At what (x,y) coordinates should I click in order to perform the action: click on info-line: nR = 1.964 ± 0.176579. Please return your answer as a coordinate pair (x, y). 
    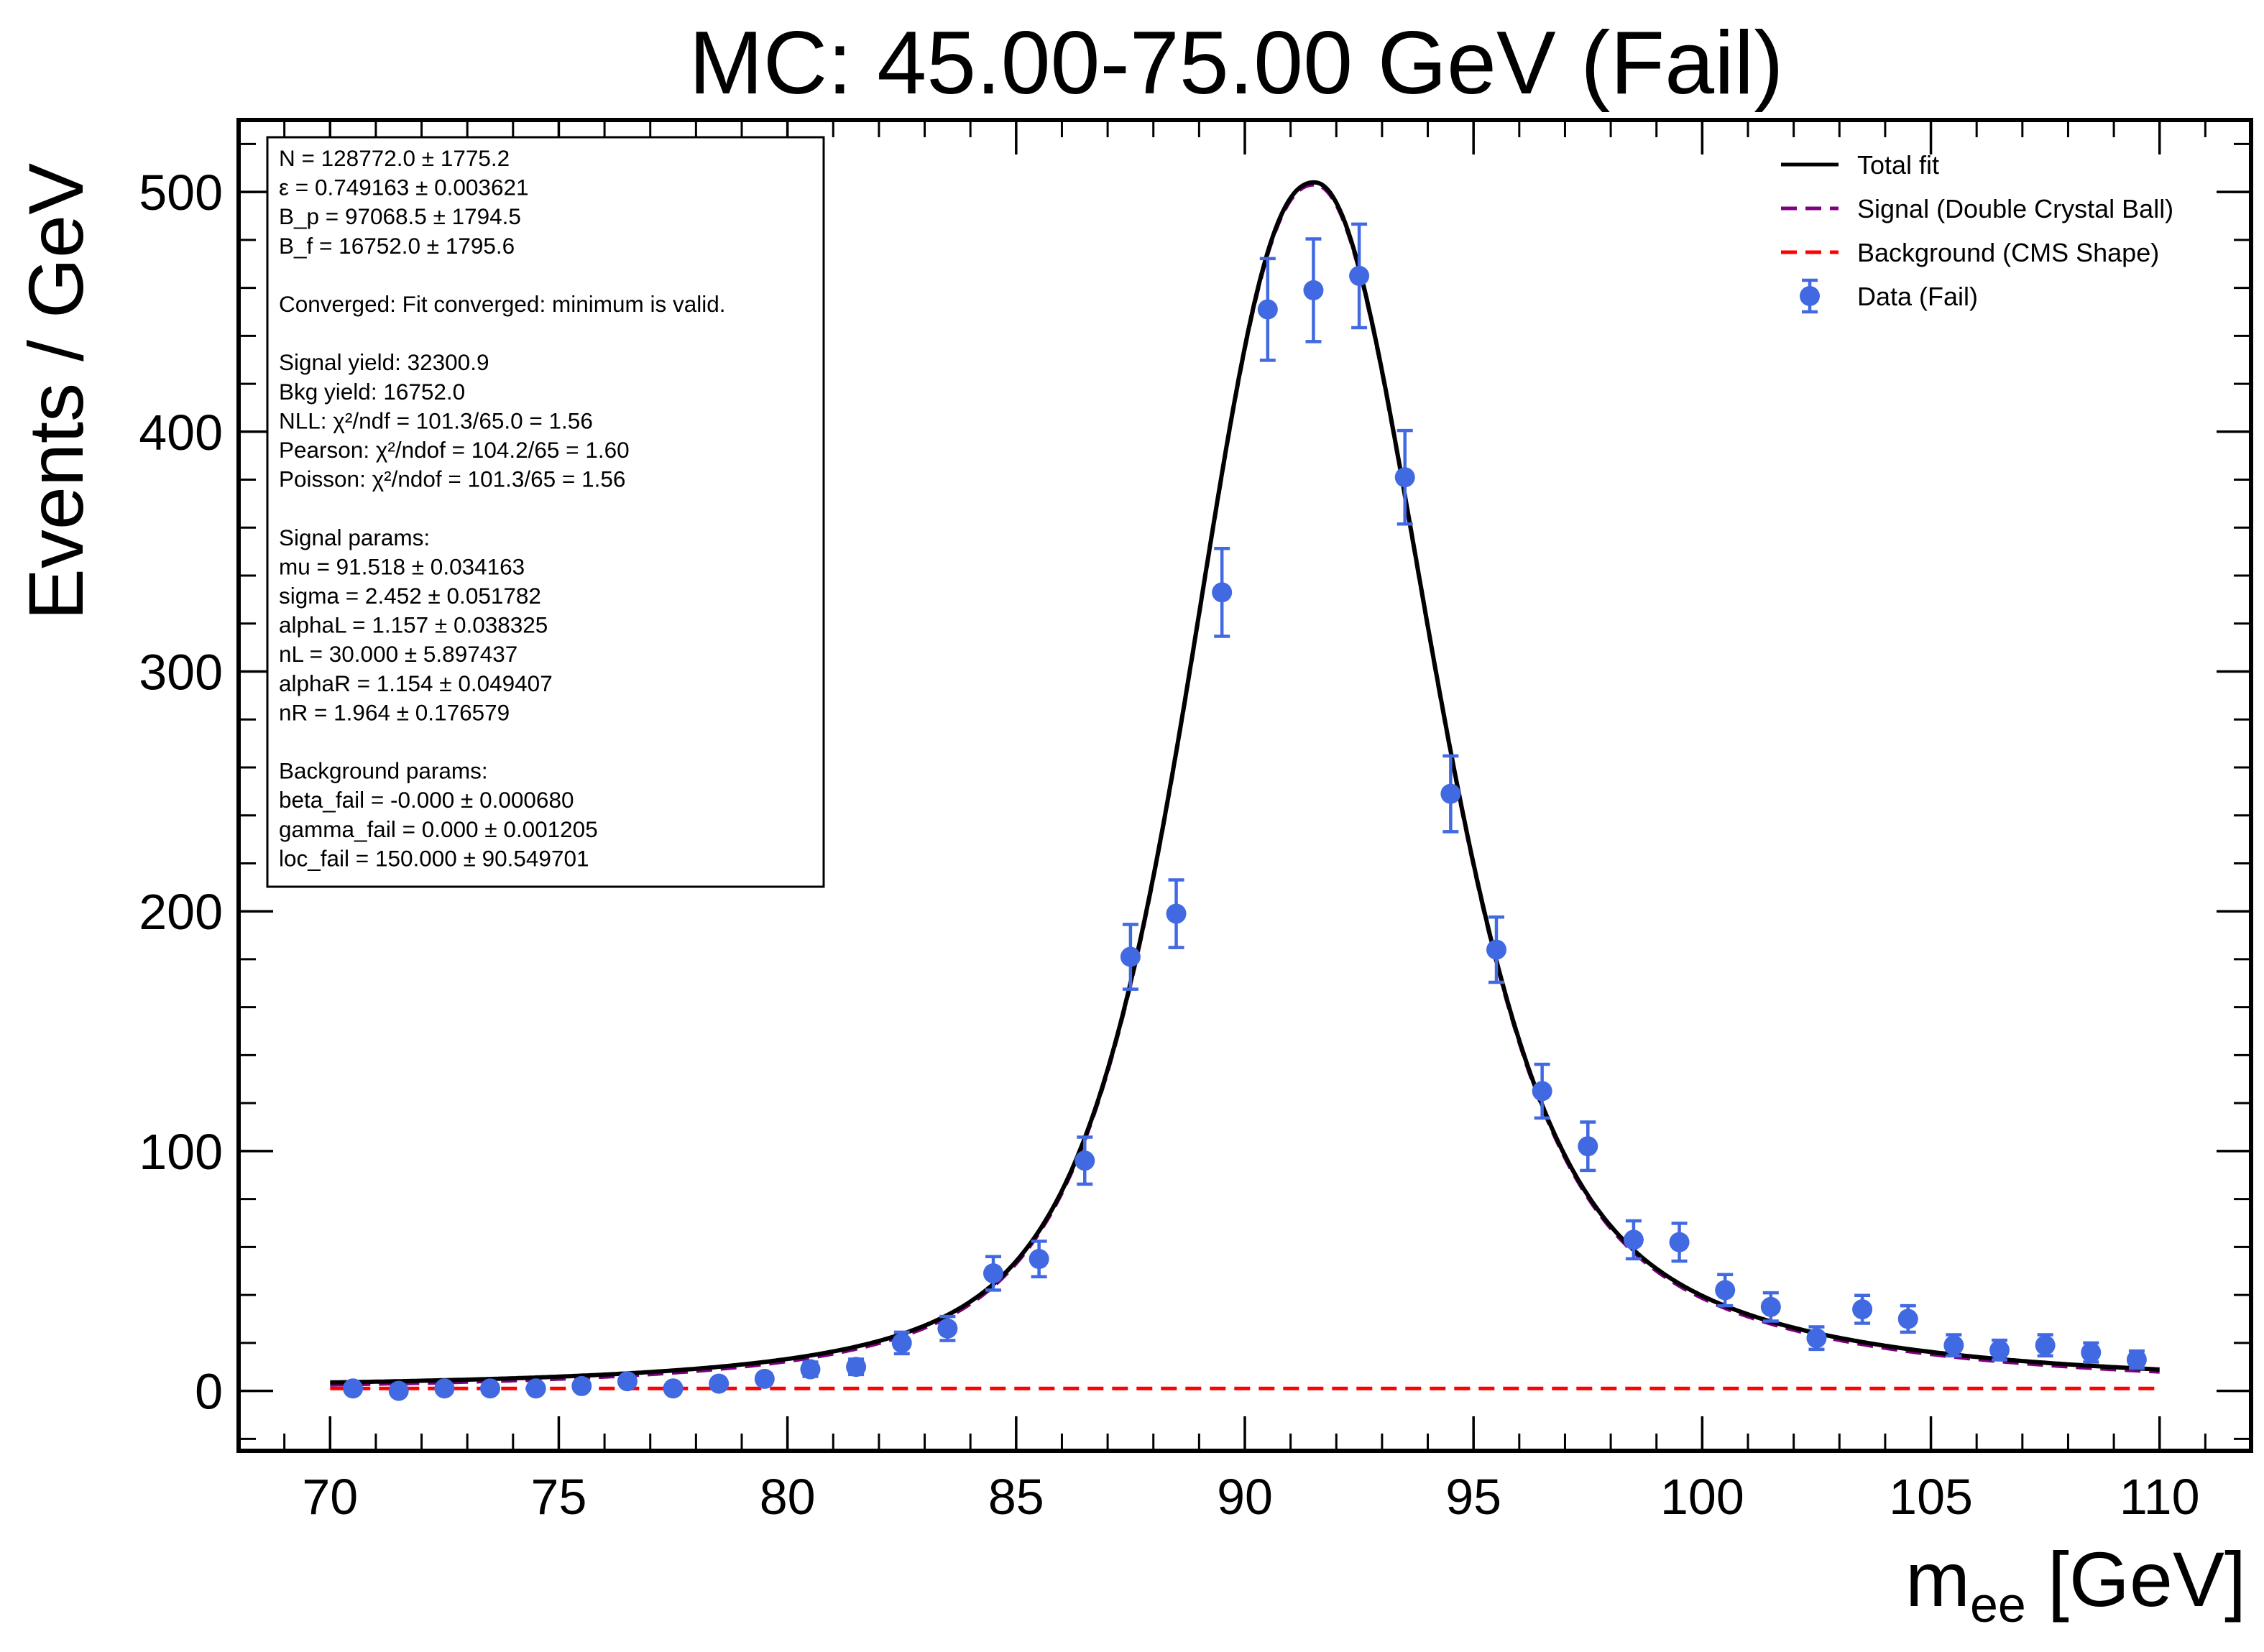
    Looking at the image, I should click on (394, 712).